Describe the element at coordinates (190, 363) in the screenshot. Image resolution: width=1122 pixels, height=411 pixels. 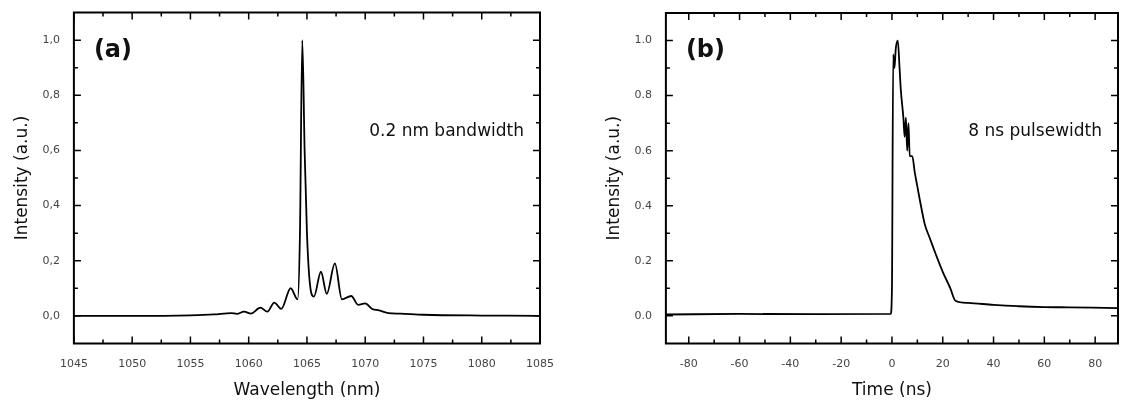
I see `x-tick-label: 1055` at that location.